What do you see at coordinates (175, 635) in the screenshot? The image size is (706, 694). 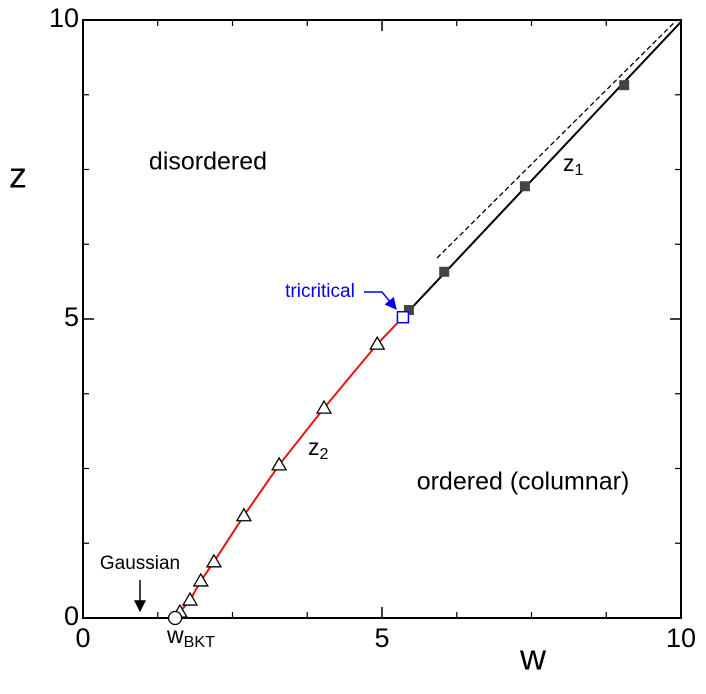 I see `wbkt-label-main: w` at bounding box center [175, 635].